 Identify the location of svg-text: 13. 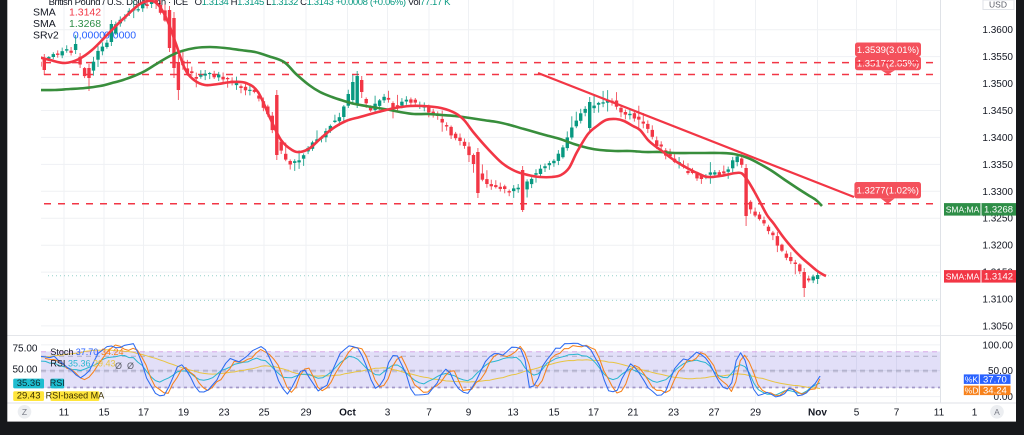
(513, 413).